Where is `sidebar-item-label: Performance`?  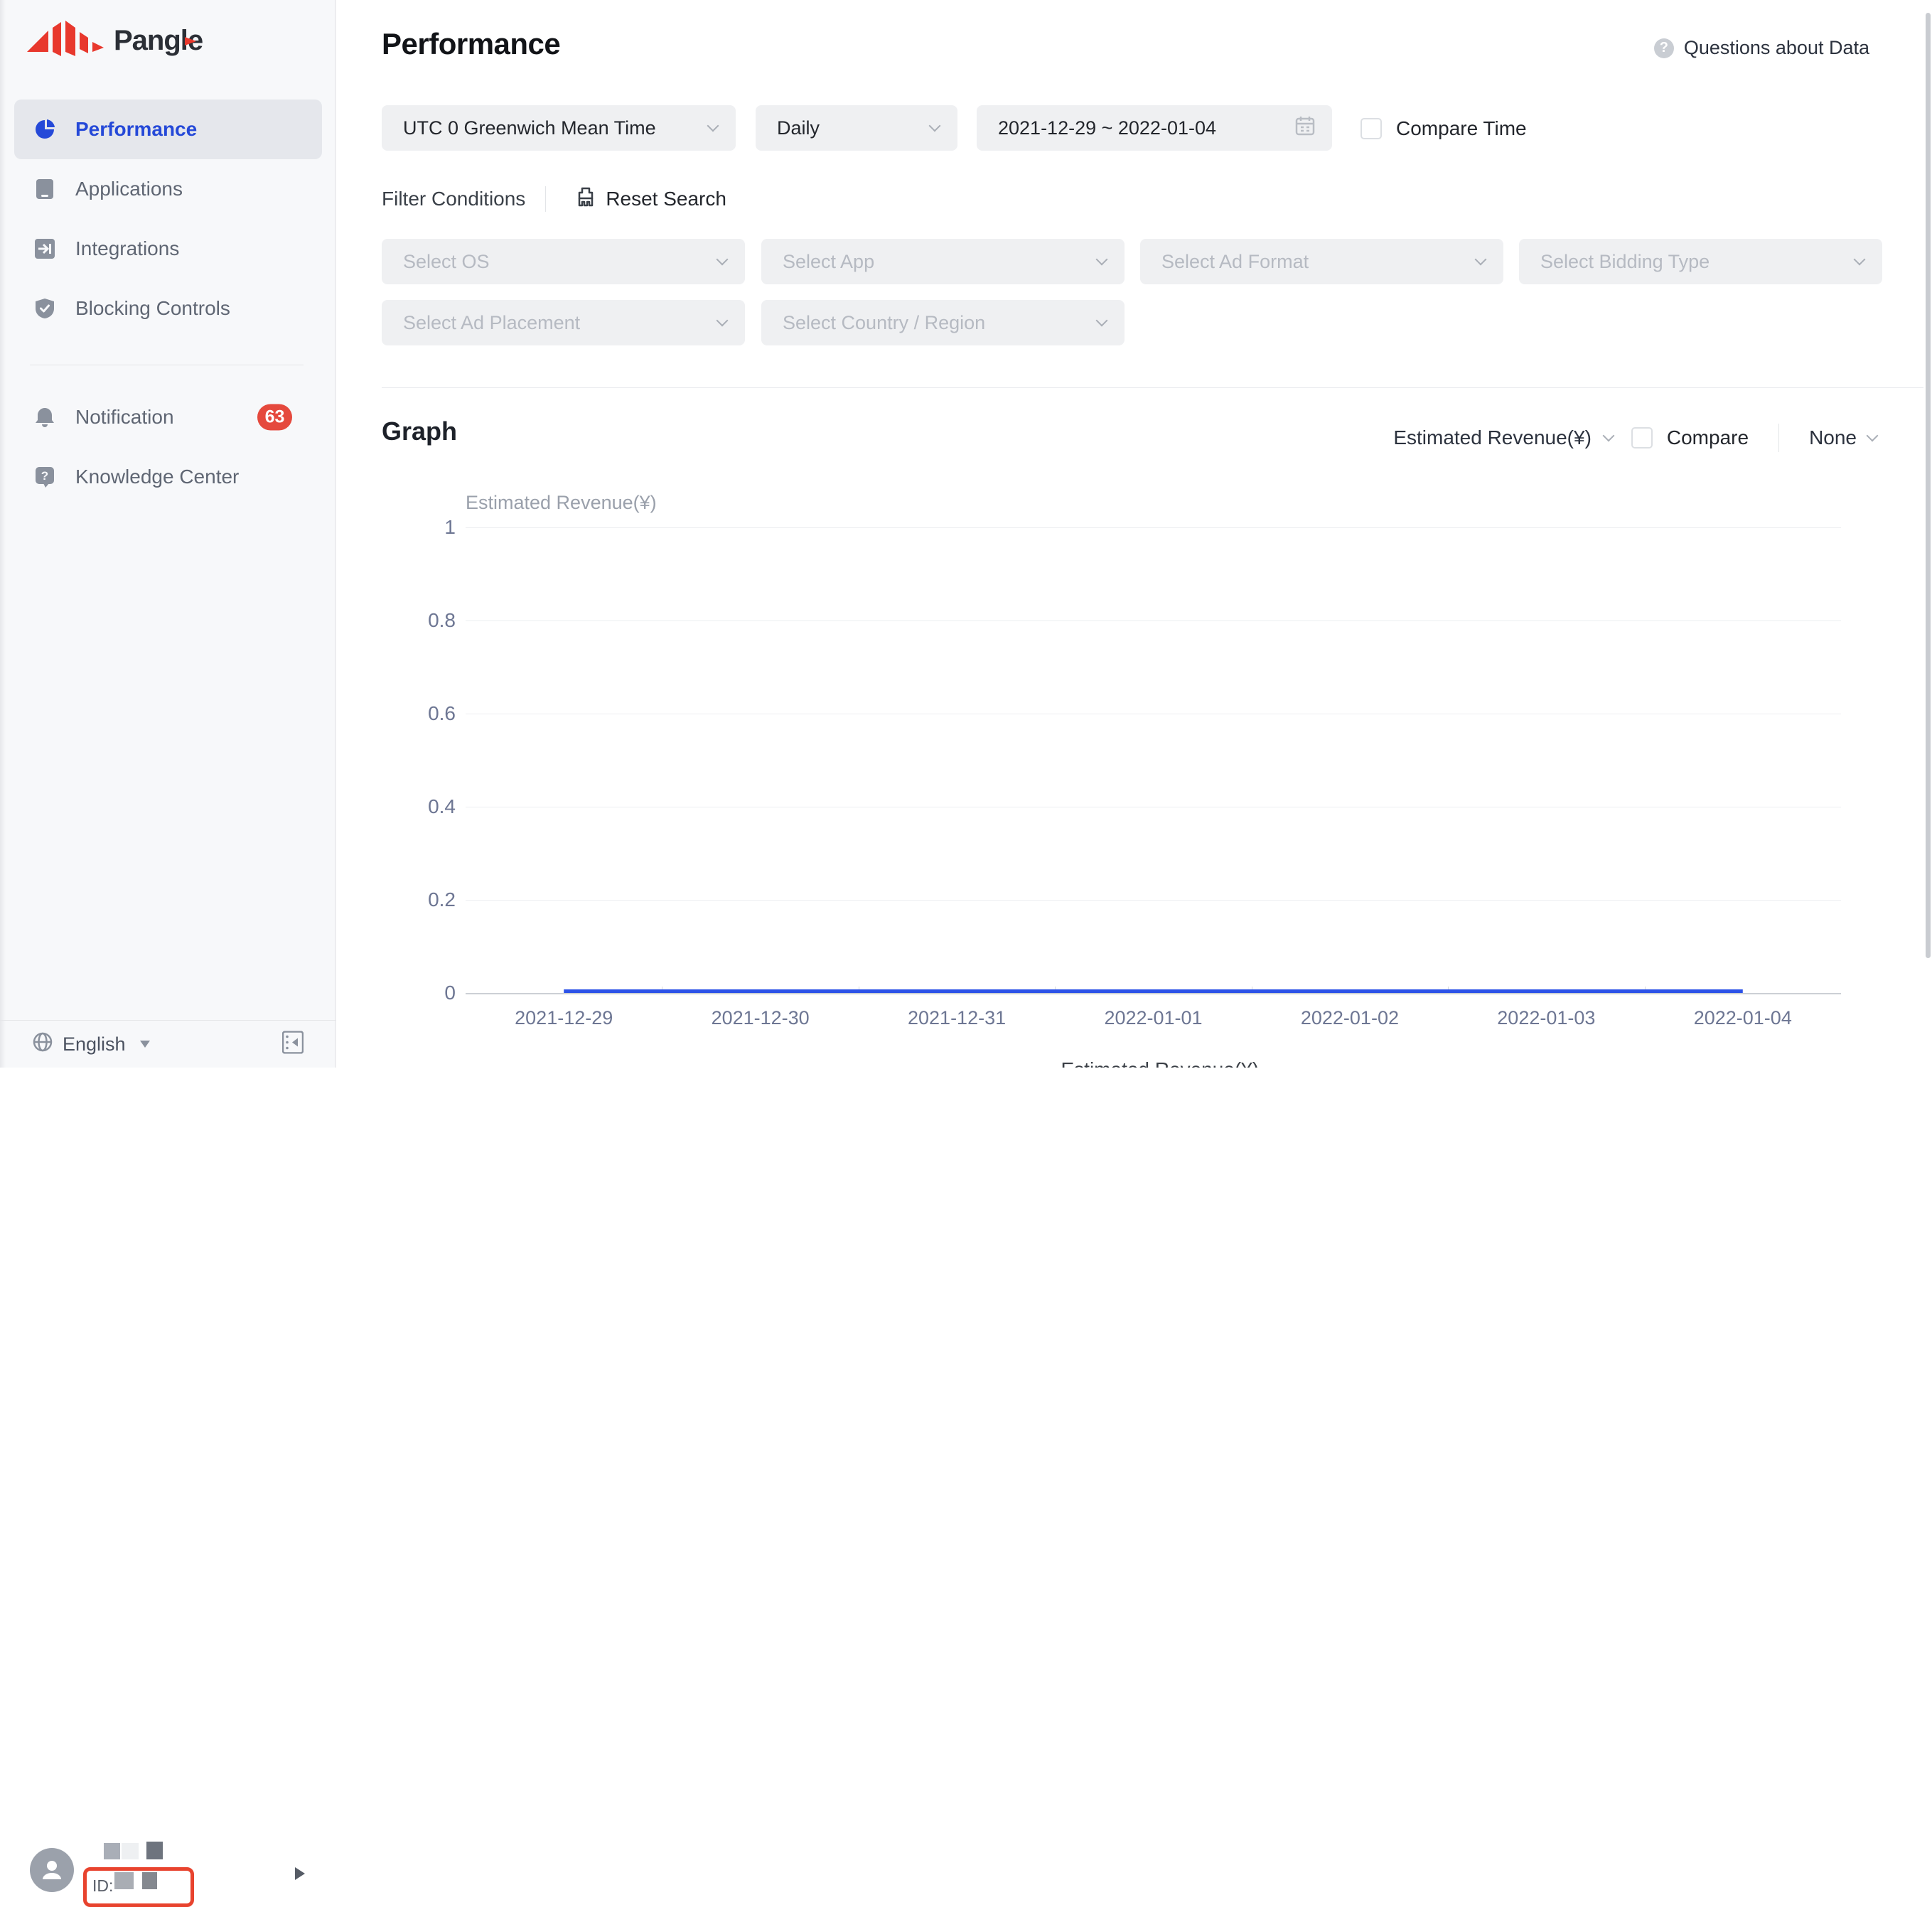 sidebar-item-label: Performance is located at coordinates (136, 129).